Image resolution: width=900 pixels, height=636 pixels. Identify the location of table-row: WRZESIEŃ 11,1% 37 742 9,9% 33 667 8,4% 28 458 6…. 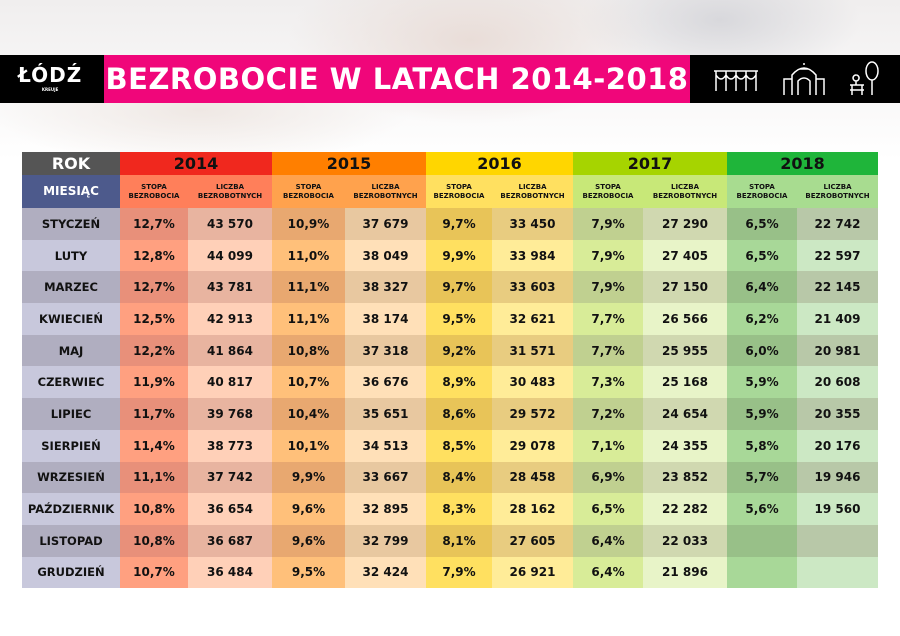
(450, 477).